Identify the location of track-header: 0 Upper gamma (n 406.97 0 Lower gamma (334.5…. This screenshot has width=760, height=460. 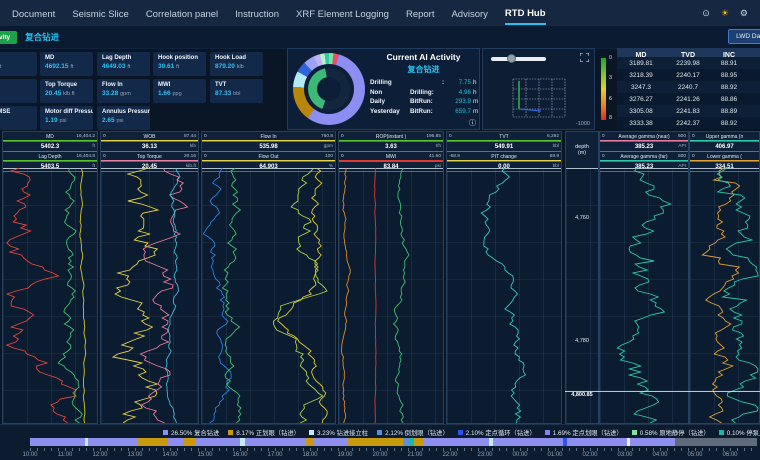
(724, 152).